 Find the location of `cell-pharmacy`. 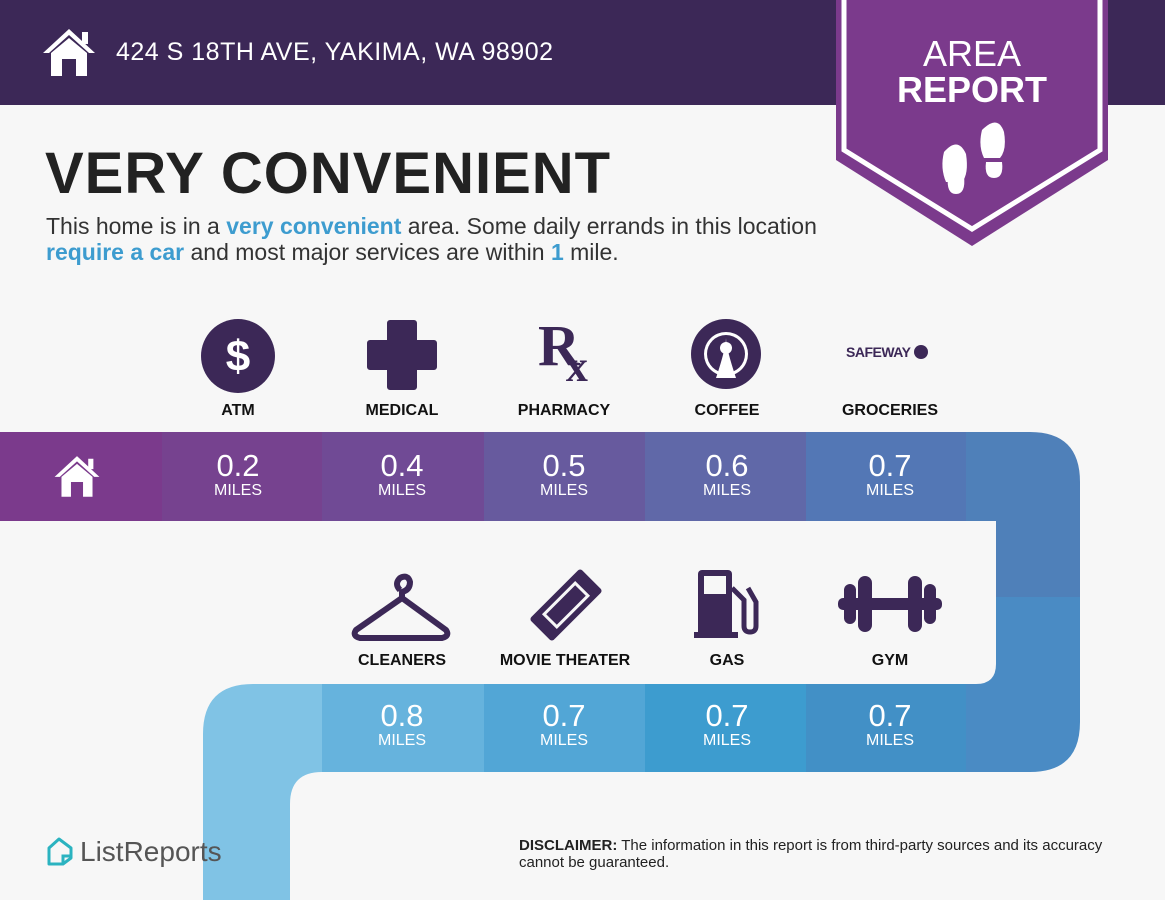

cell-pharmacy is located at coordinates (564, 476).